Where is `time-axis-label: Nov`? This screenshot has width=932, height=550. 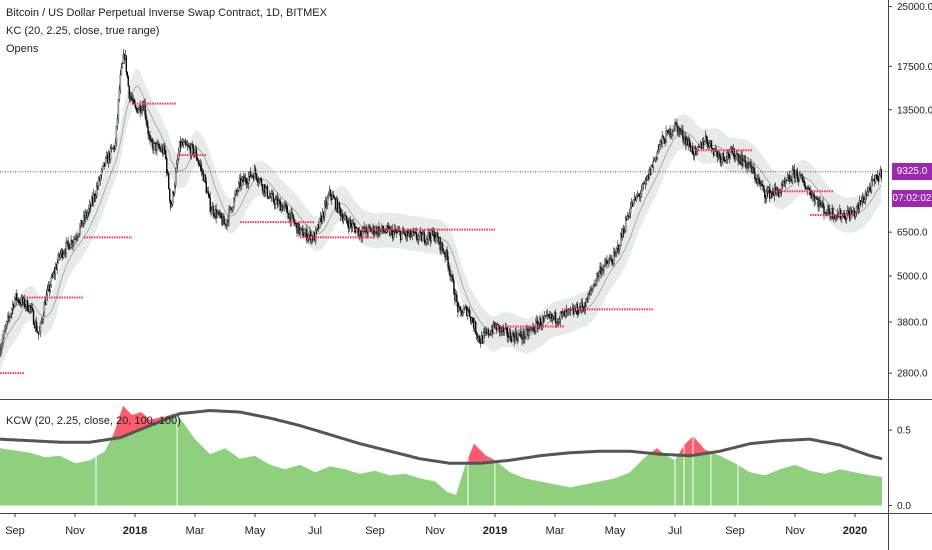 time-axis-label: Nov is located at coordinates (435, 531).